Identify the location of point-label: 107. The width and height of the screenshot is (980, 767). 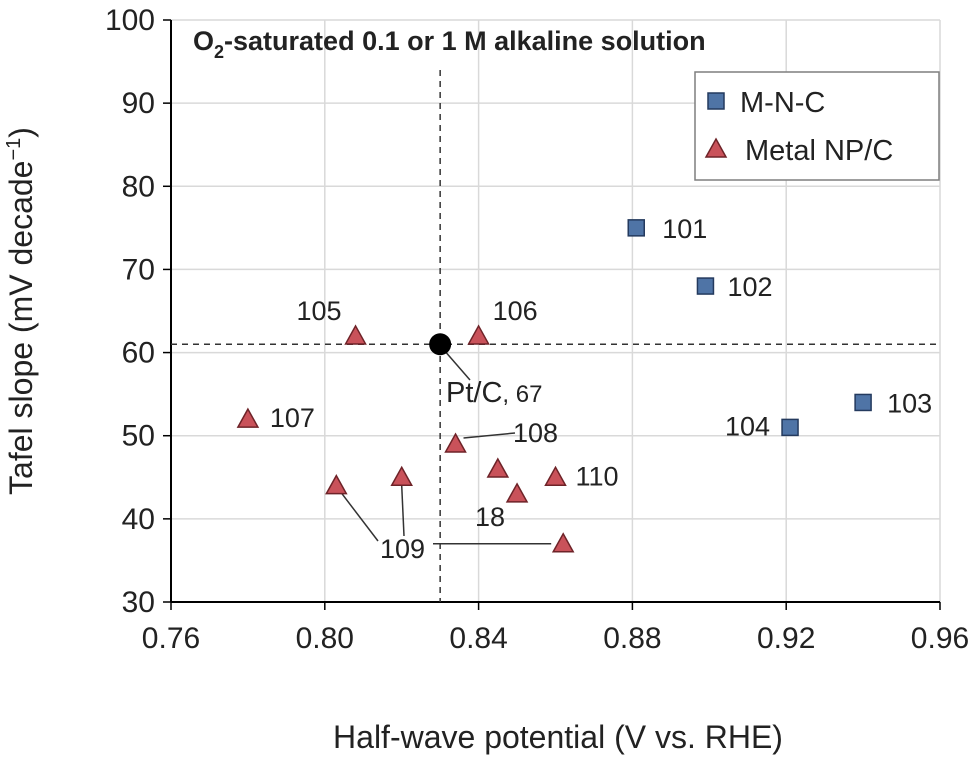
(292, 418).